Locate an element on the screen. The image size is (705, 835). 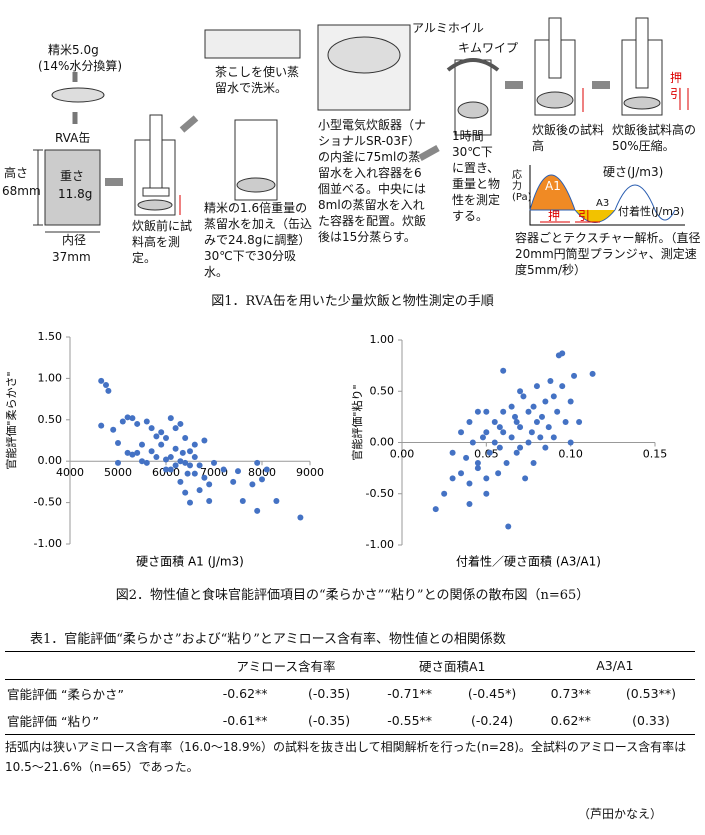
y-axis-title: 官能評価"粘り" is located at coordinates (357, 422).